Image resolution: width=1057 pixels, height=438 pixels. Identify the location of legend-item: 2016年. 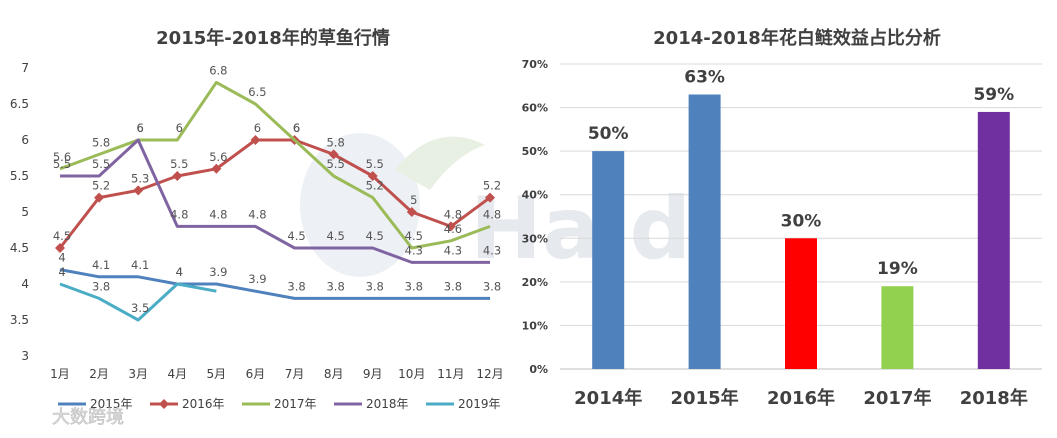
(187, 404).